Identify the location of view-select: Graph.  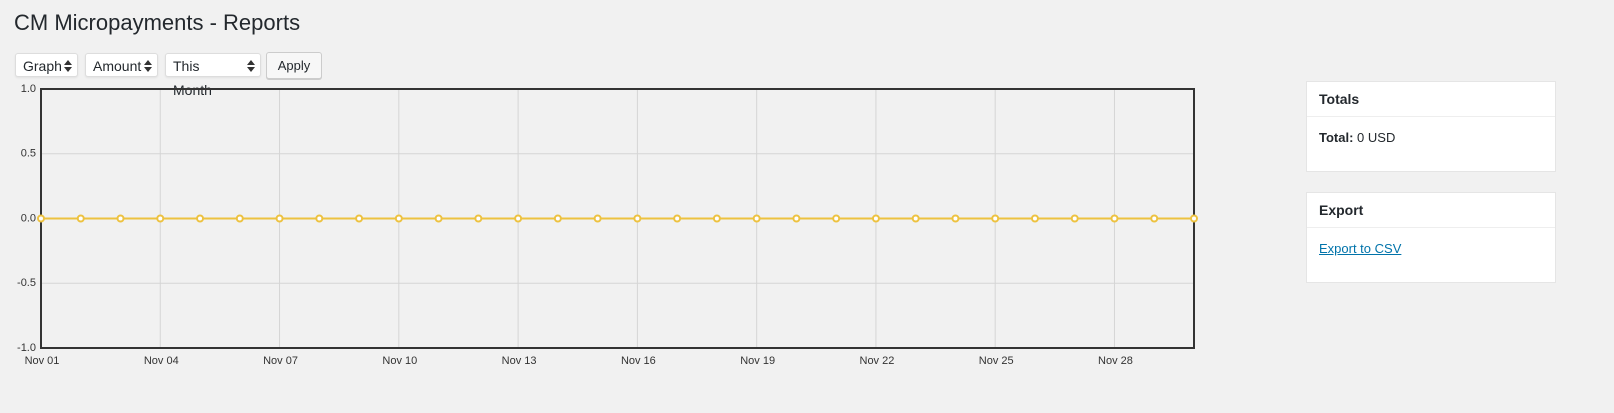
(46, 65).